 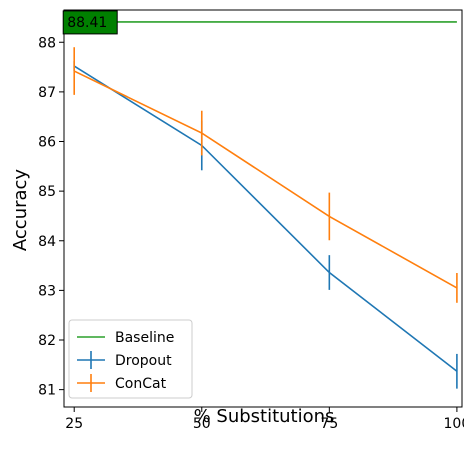 I want to click on legend-label-baseline: Baseline, so click(x=144, y=338).